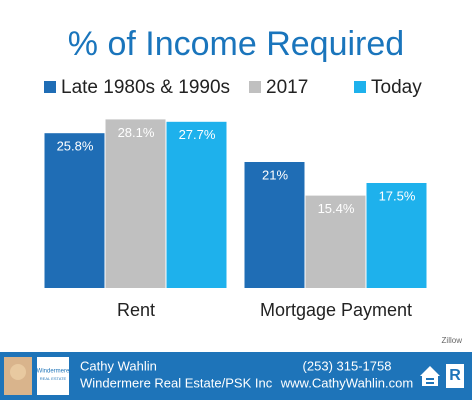  I want to click on value-label: 28.1%, so click(136, 132).